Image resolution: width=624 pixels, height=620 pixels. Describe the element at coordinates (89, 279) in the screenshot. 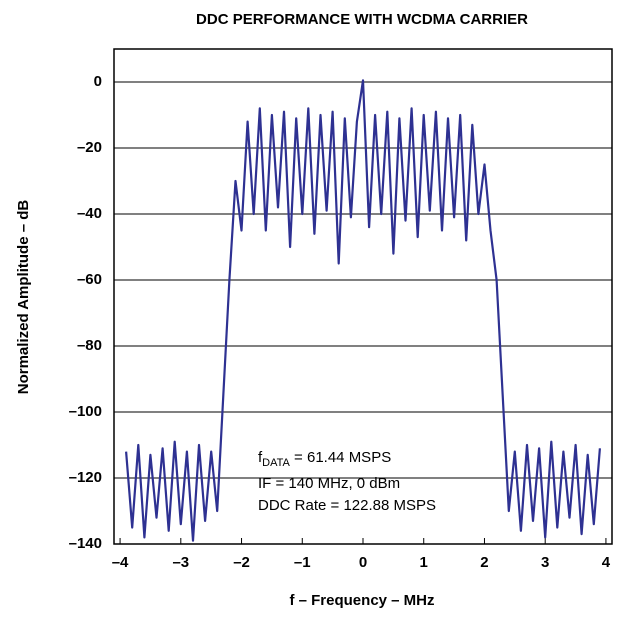

I see `y-tick-label: –60` at that location.